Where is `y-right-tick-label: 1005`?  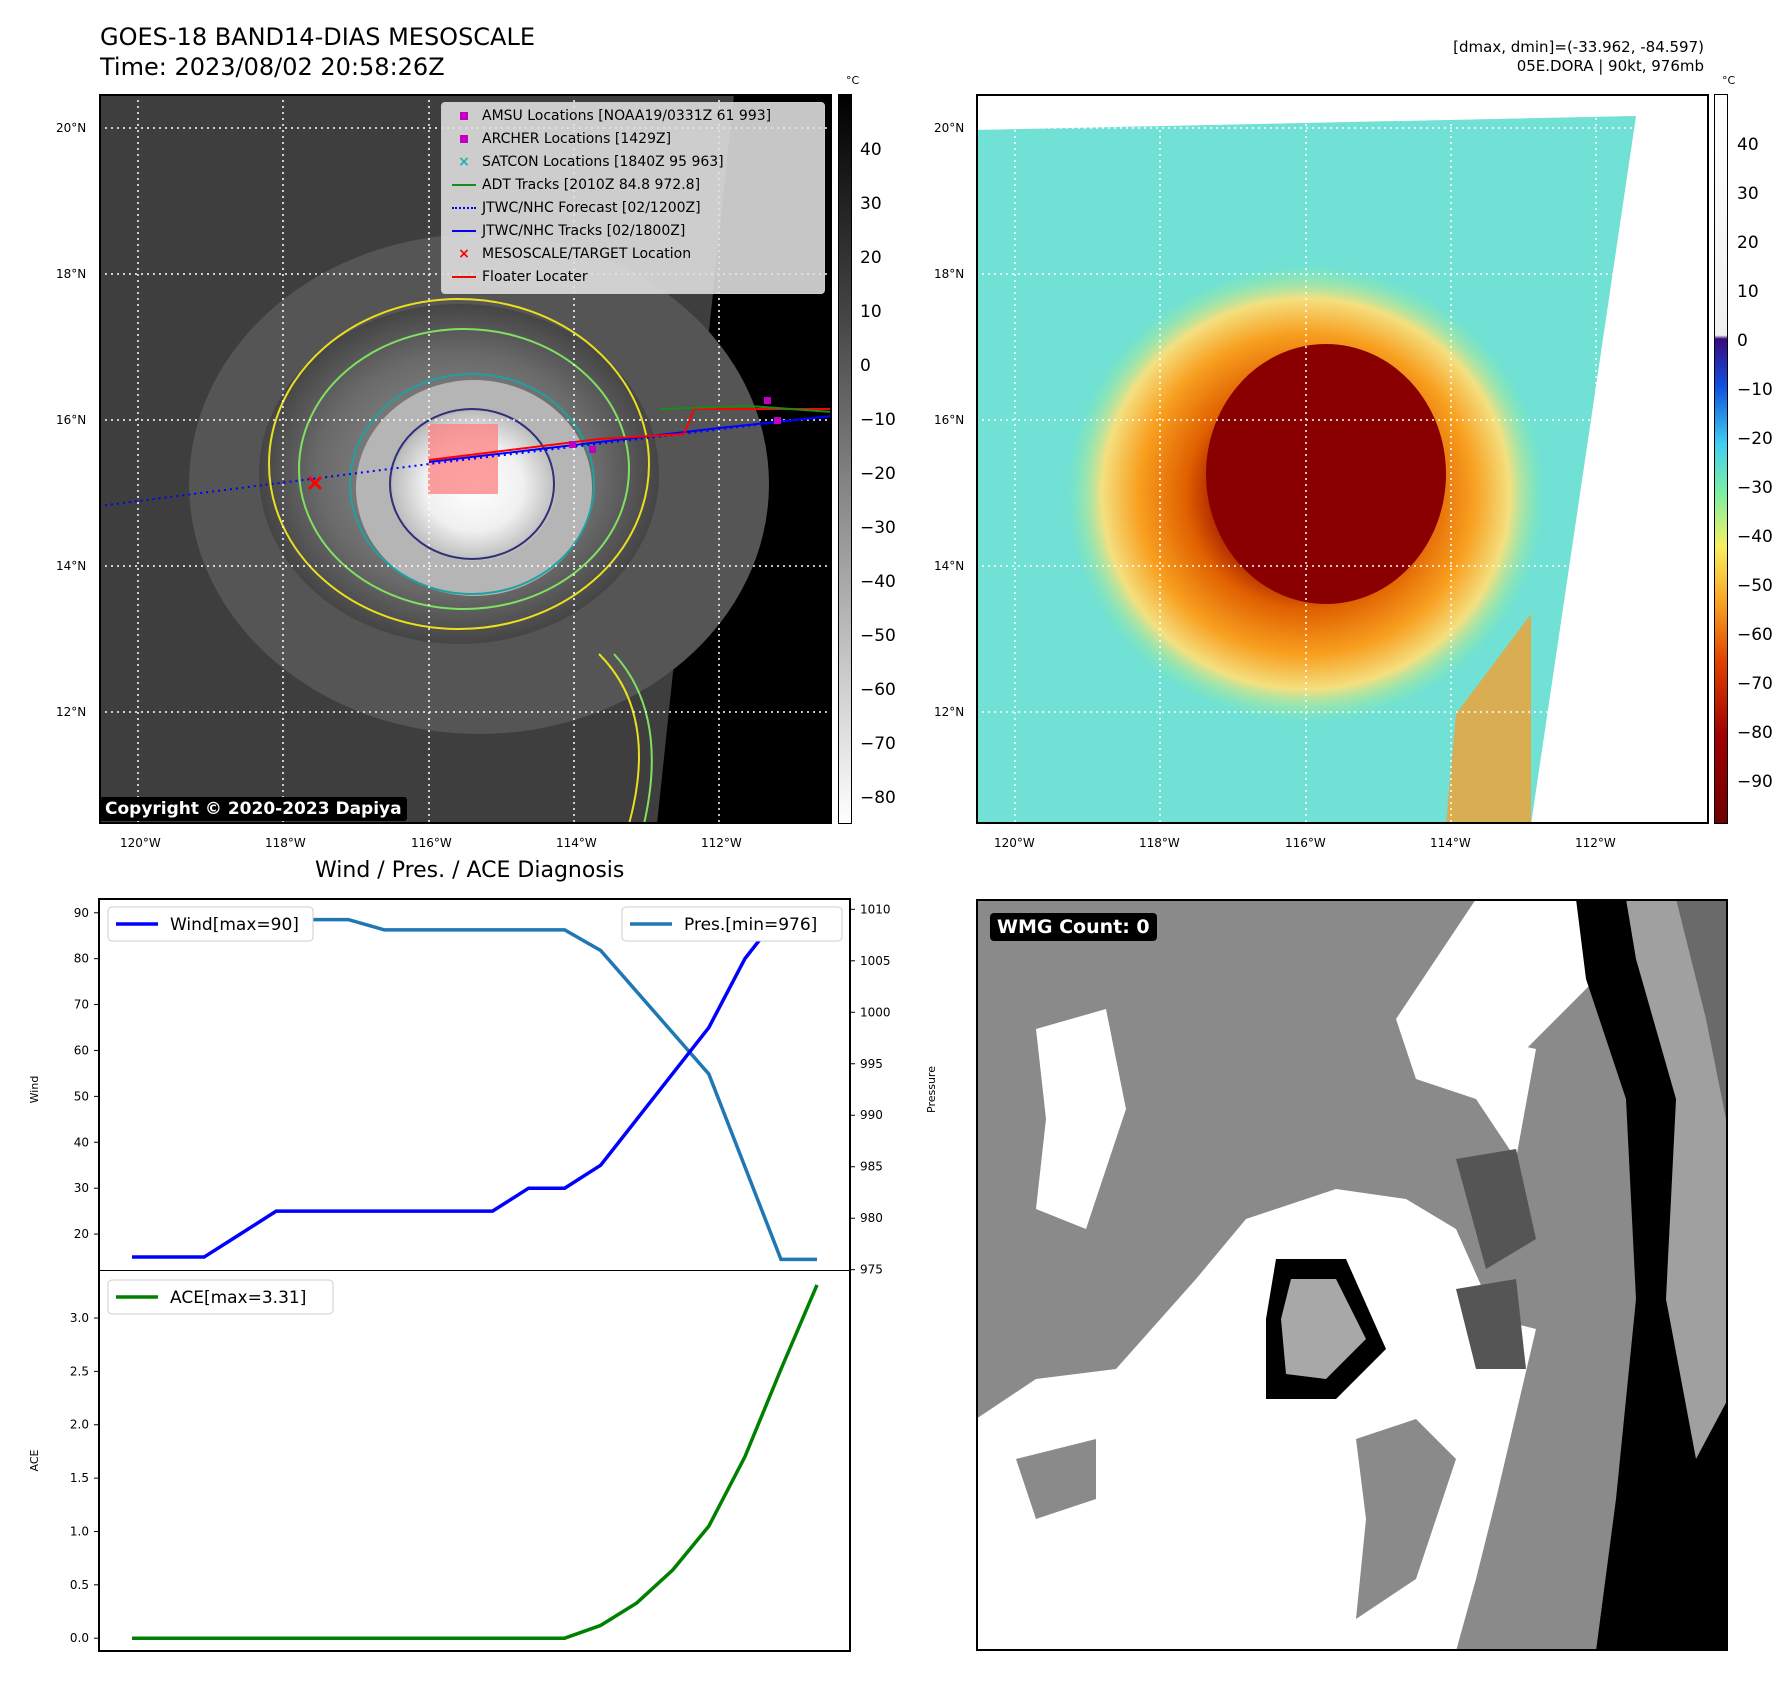
y-right-tick-label: 1005 is located at coordinates (875, 961).